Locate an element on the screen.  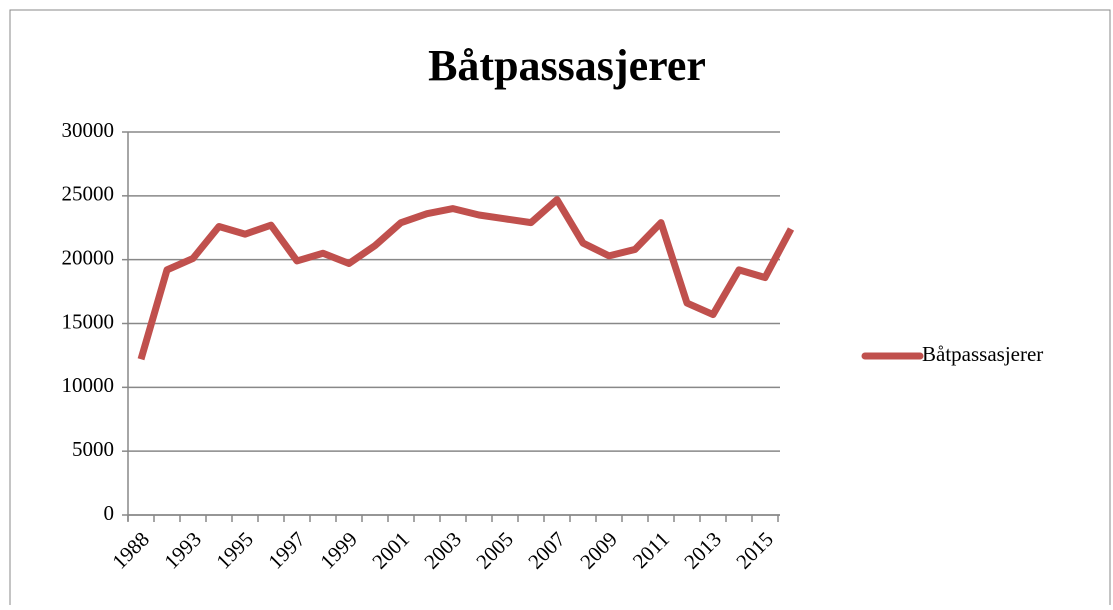
chart-title: Båtpassasjerer is located at coordinates (567, 65).